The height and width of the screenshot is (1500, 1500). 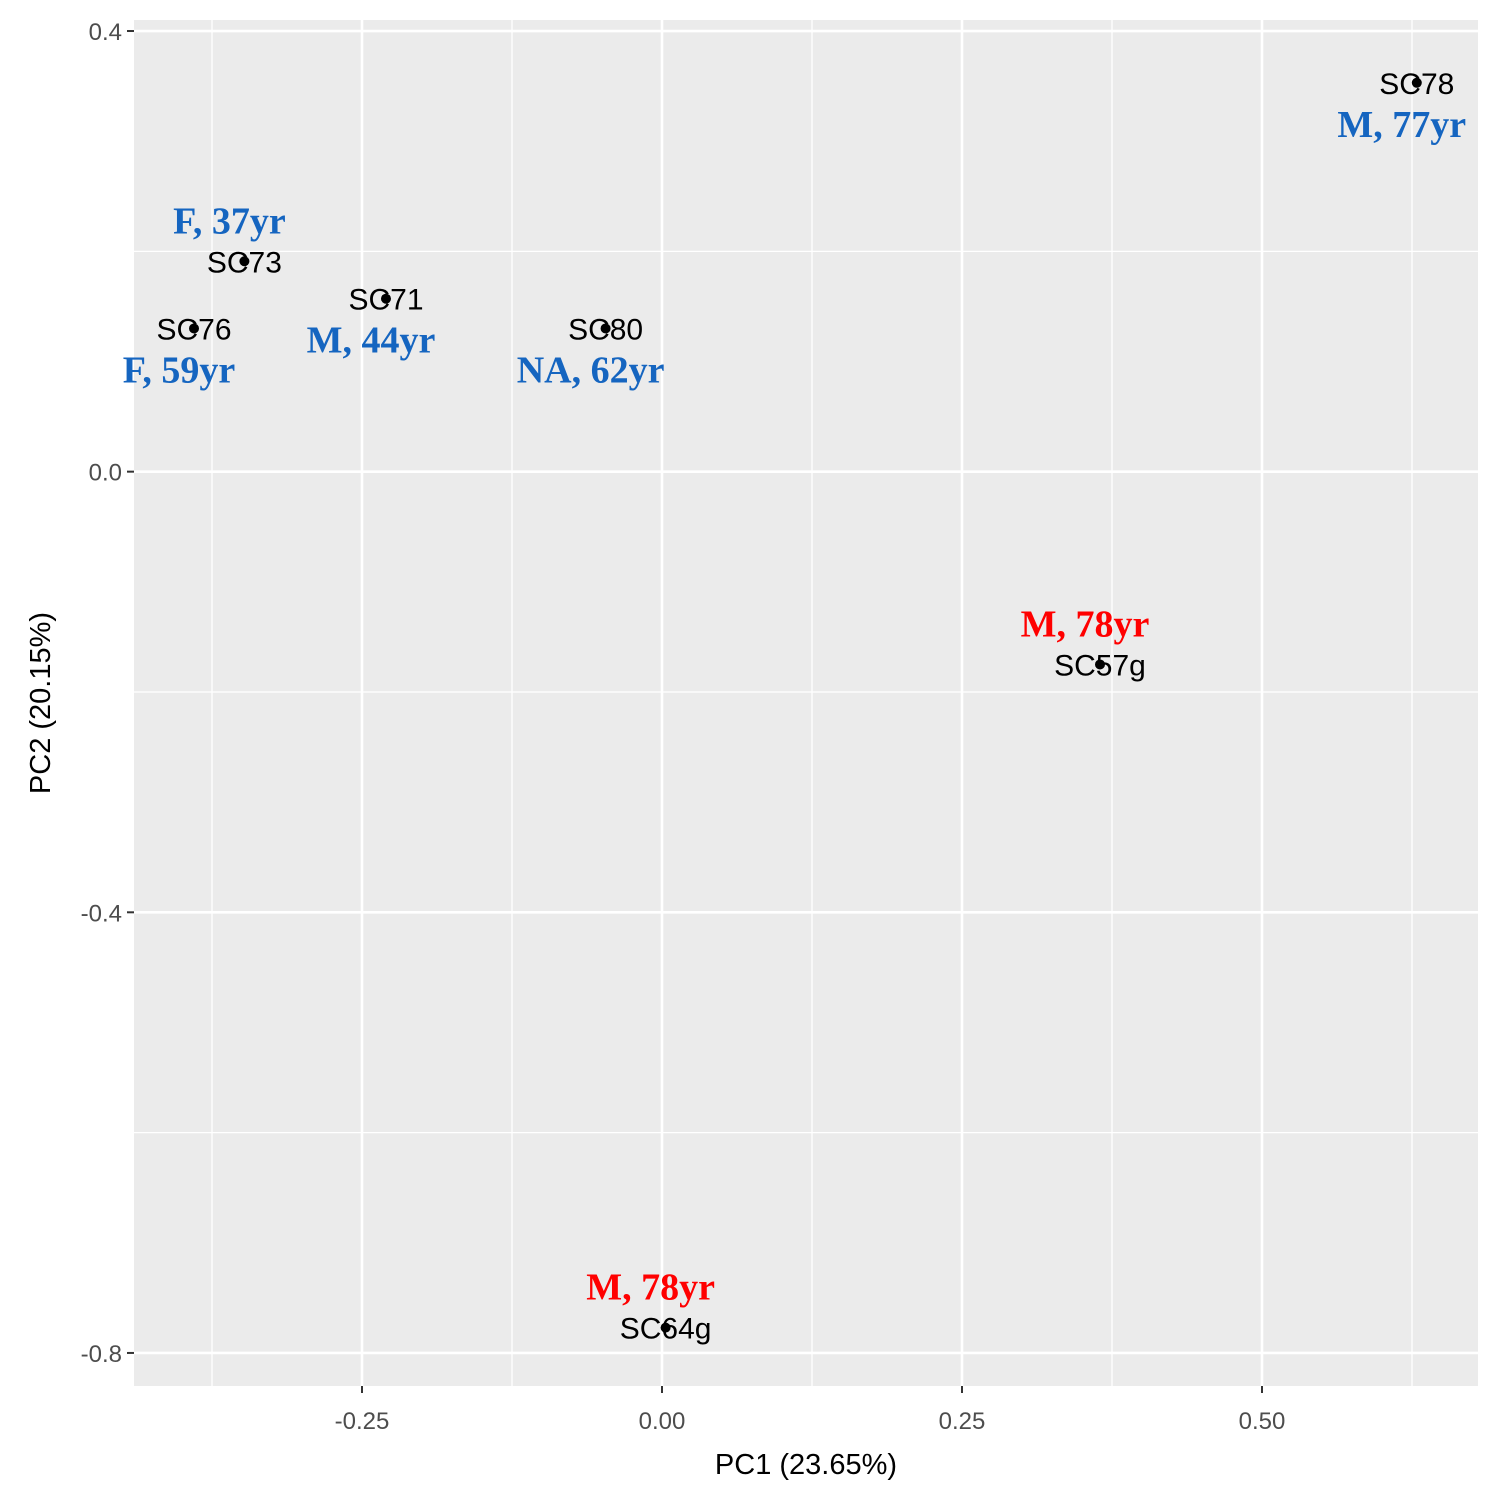 I want to click on point-label: SC71, so click(x=385, y=300).